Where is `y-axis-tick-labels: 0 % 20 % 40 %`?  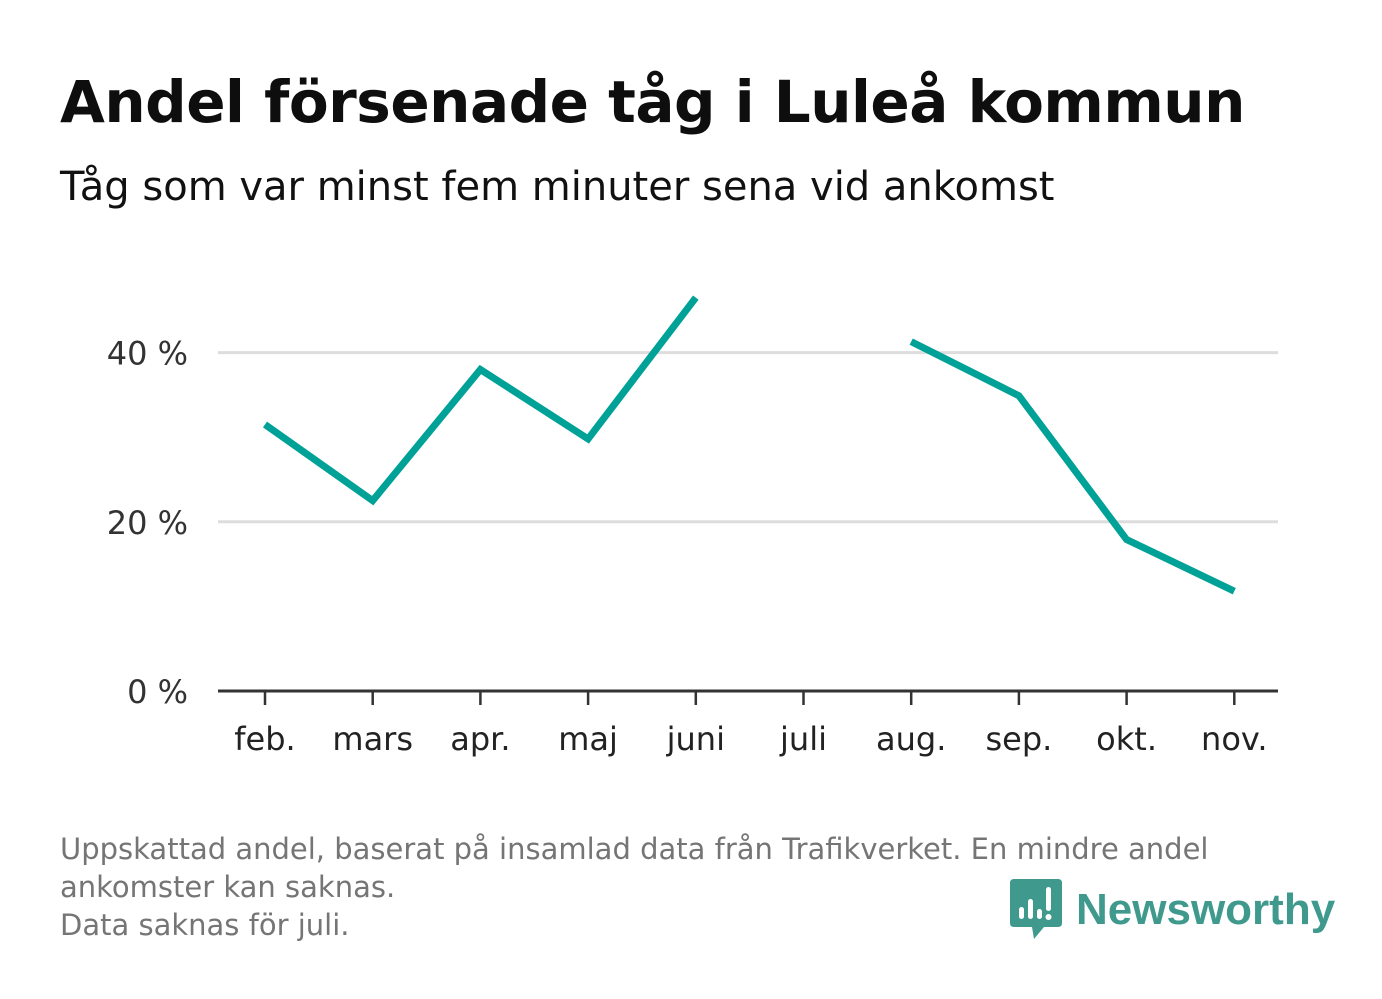 y-axis-tick-labels: 0 % 20 % 40 % is located at coordinates (147, 523).